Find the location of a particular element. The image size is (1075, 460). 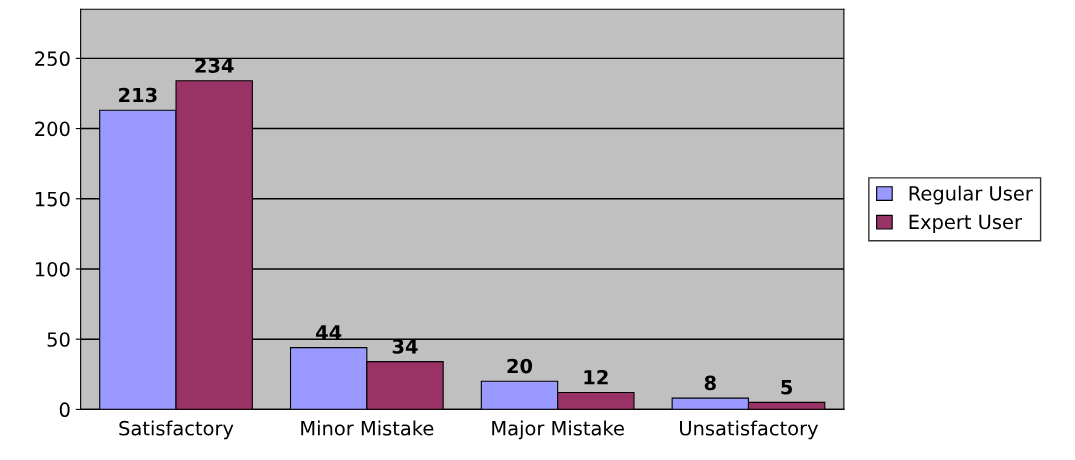

x-tick-label: Satisfactory is located at coordinates (176, 430).